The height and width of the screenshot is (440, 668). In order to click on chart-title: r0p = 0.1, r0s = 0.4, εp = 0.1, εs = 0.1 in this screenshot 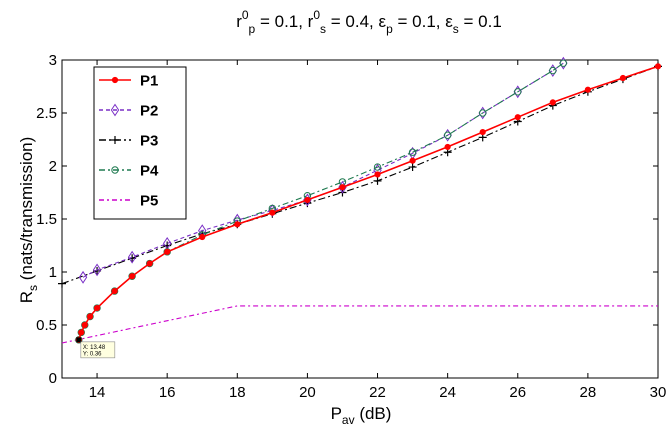, I will do `click(369, 22)`.